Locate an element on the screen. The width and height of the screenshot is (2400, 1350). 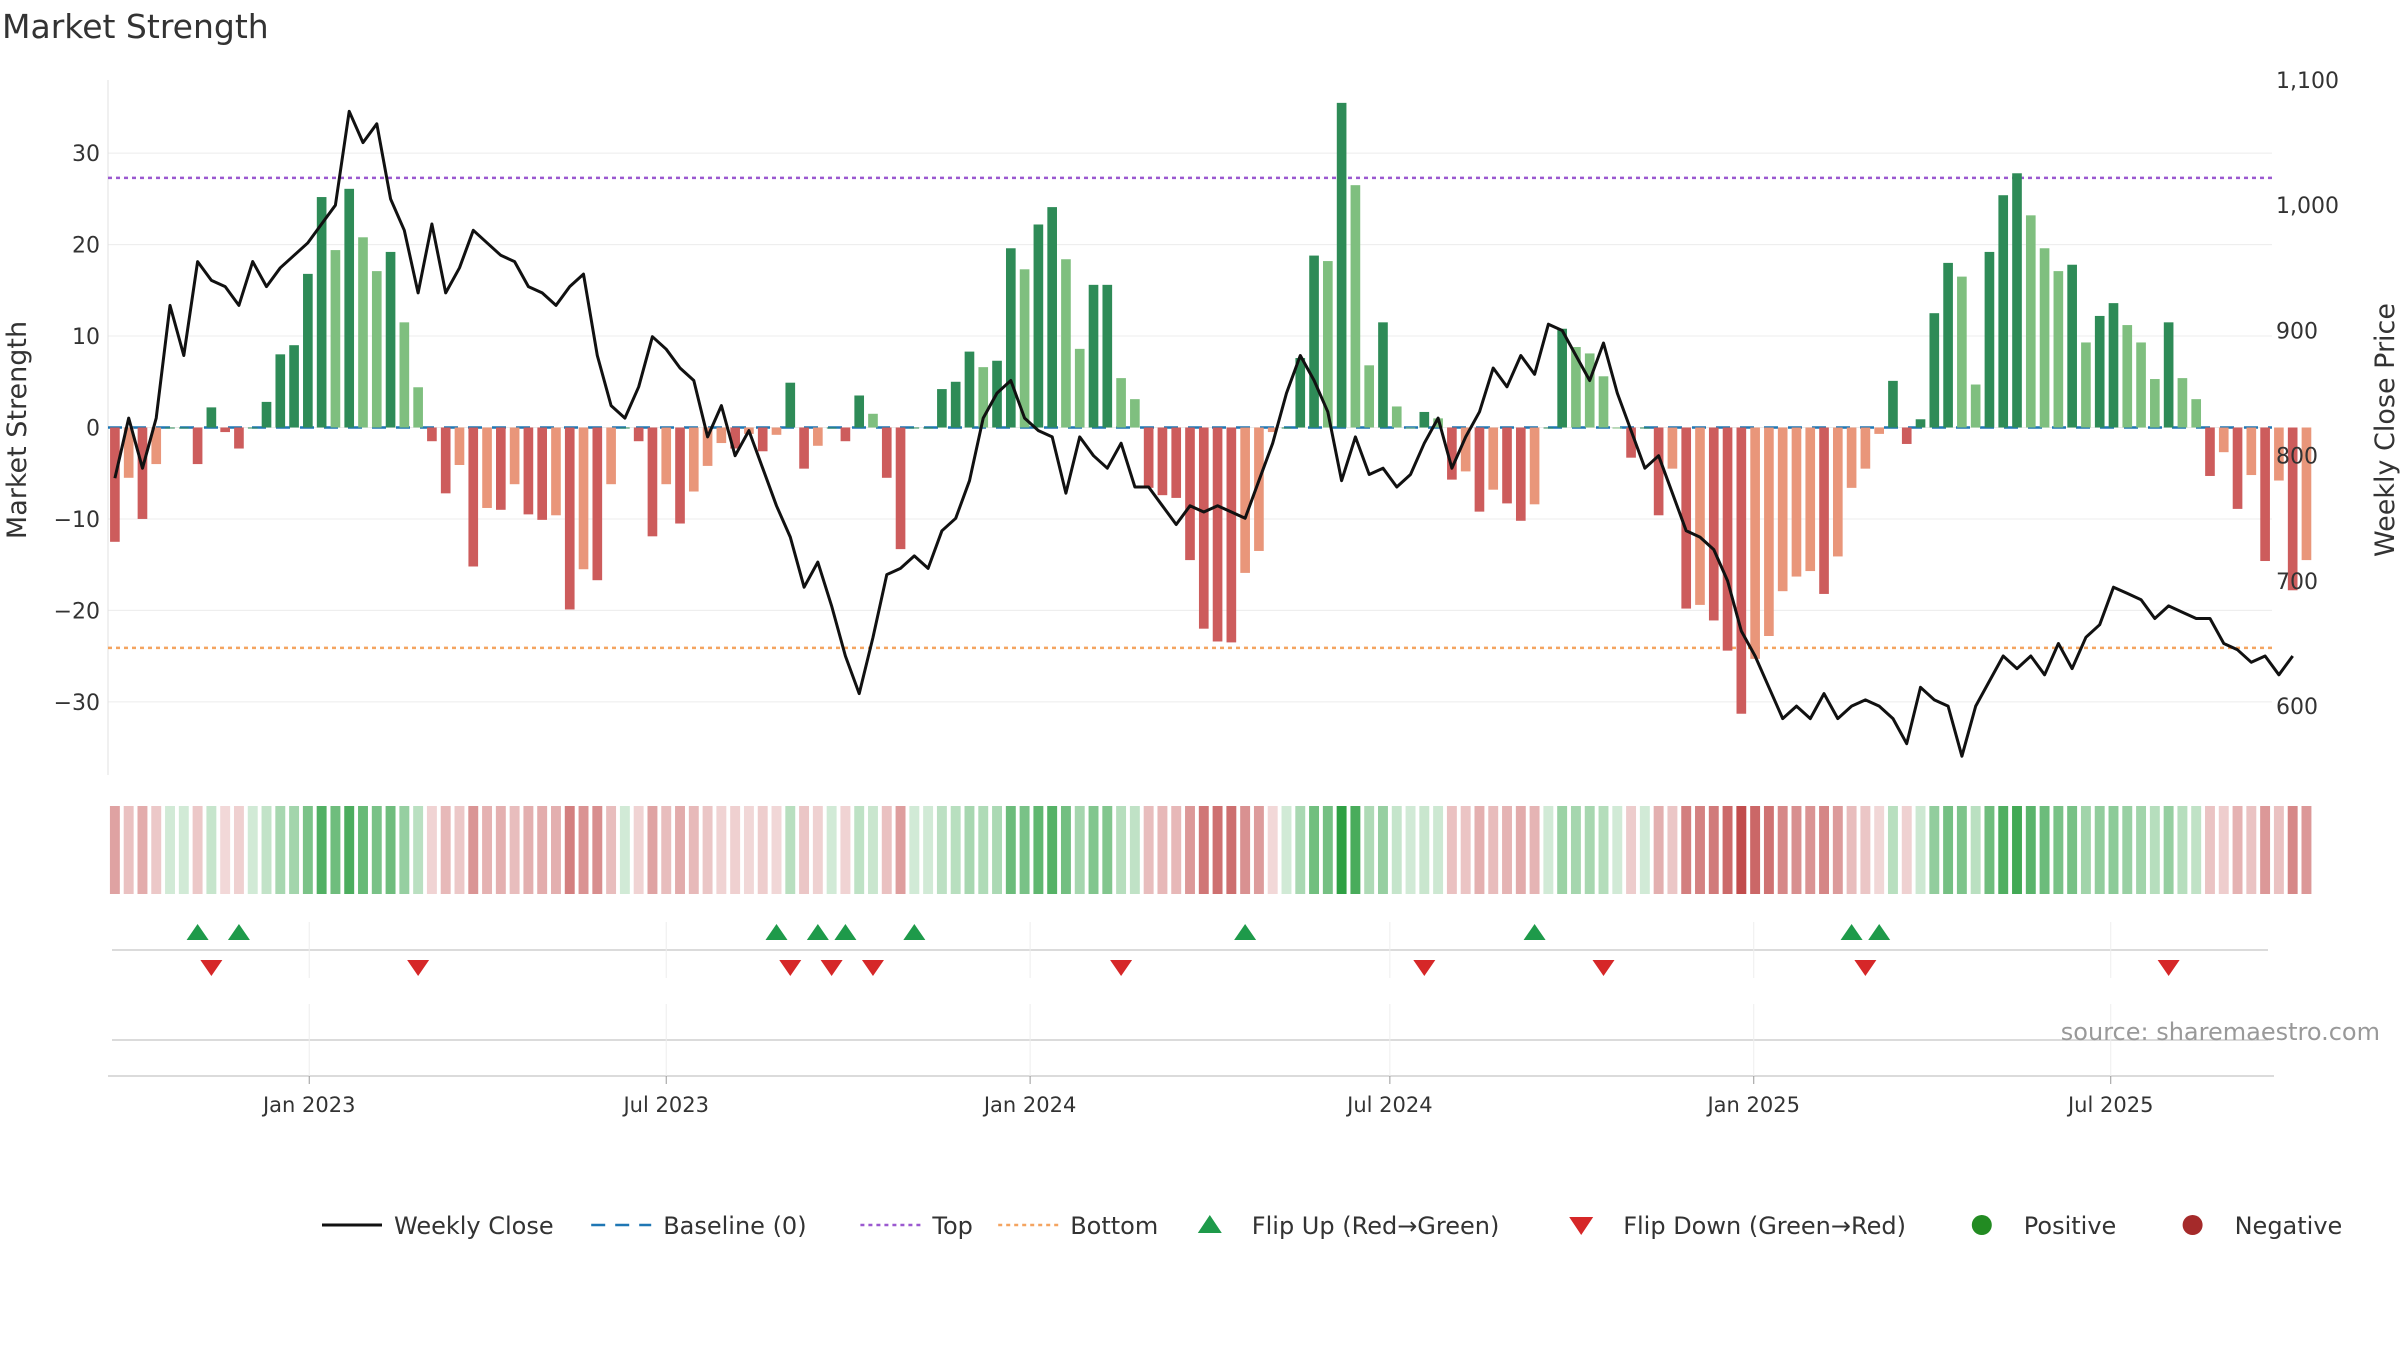
x-tick-label: Jan 2025 is located at coordinates (1752, 1105).